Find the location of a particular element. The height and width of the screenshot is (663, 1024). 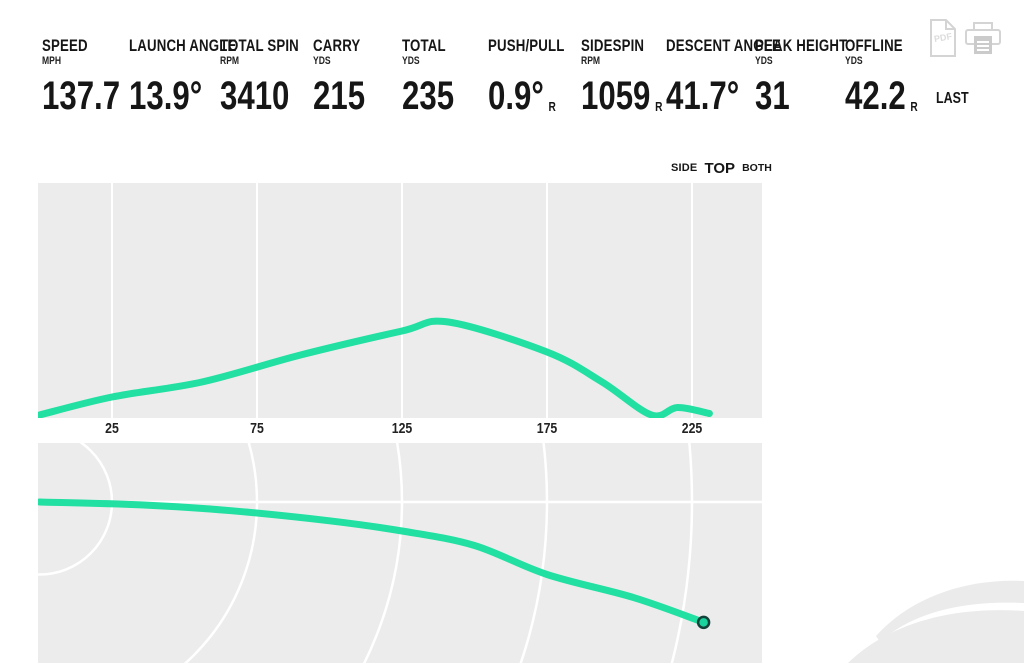

ball-end-marker is located at coordinates (703, 622).